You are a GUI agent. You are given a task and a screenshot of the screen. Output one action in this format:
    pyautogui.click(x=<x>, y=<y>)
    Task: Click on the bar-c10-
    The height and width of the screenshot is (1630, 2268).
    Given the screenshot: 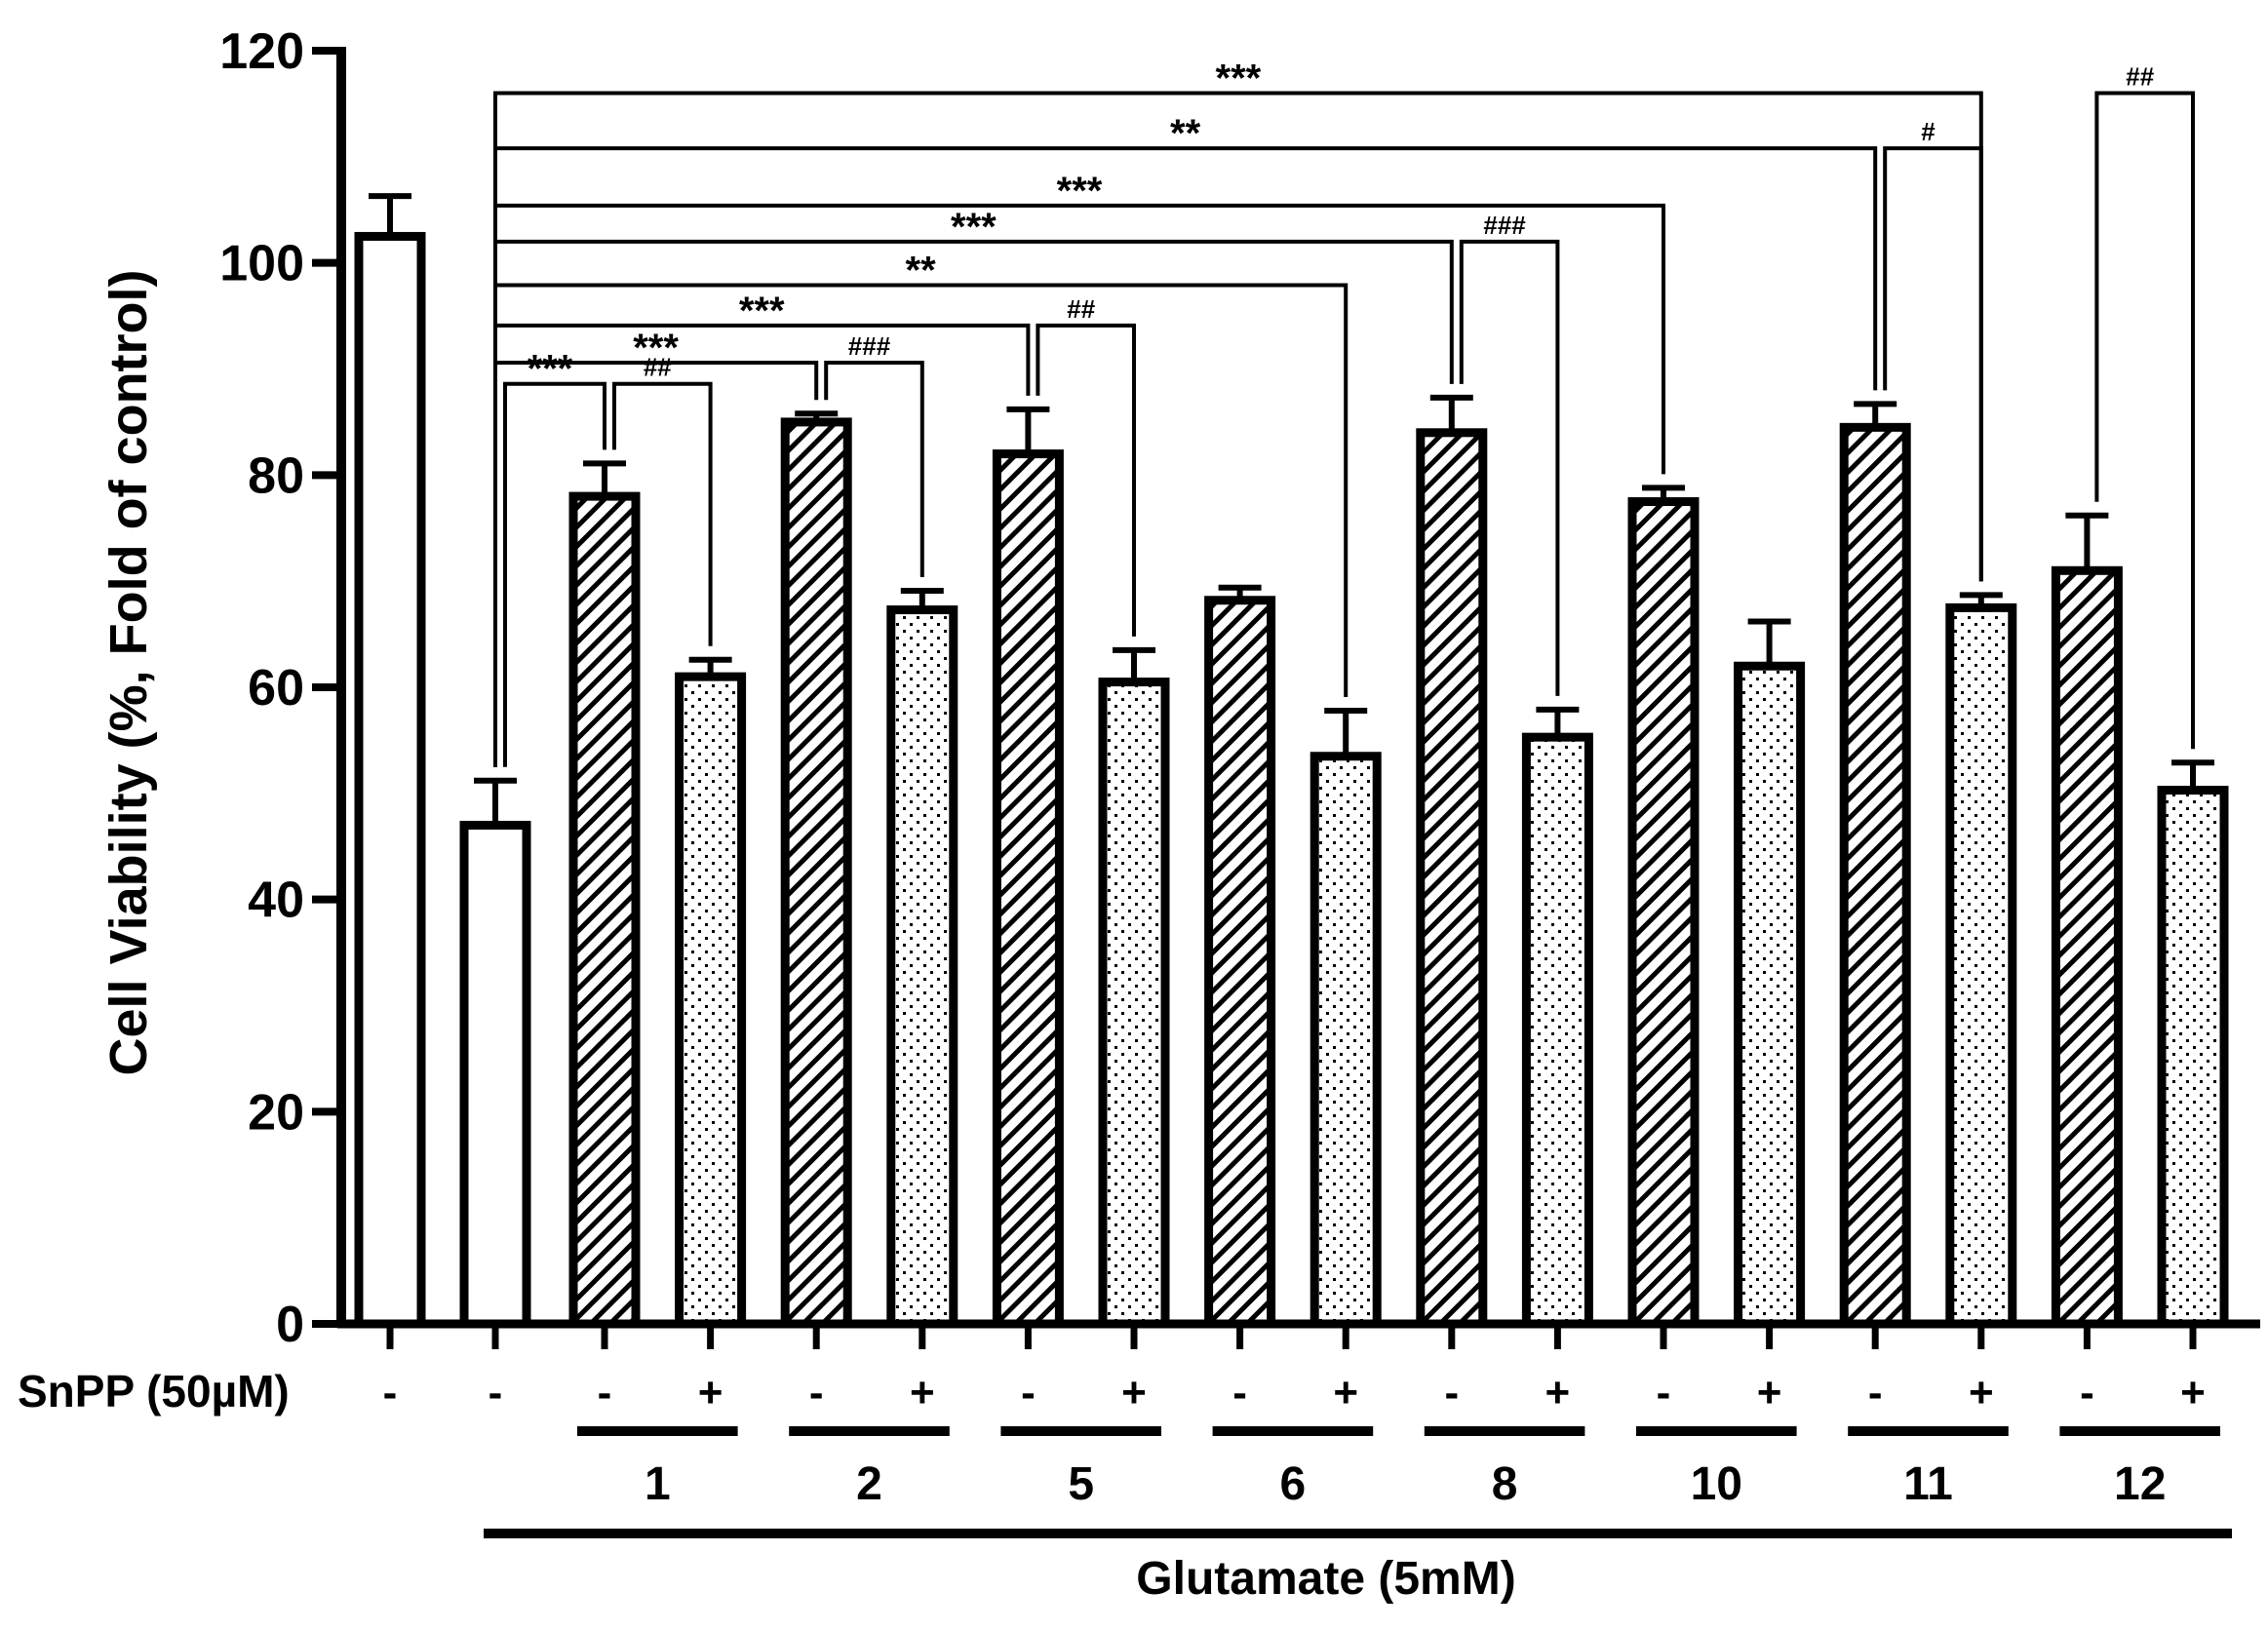 What is the action you would take?
    pyautogui.click(x=1664, y=913)
    